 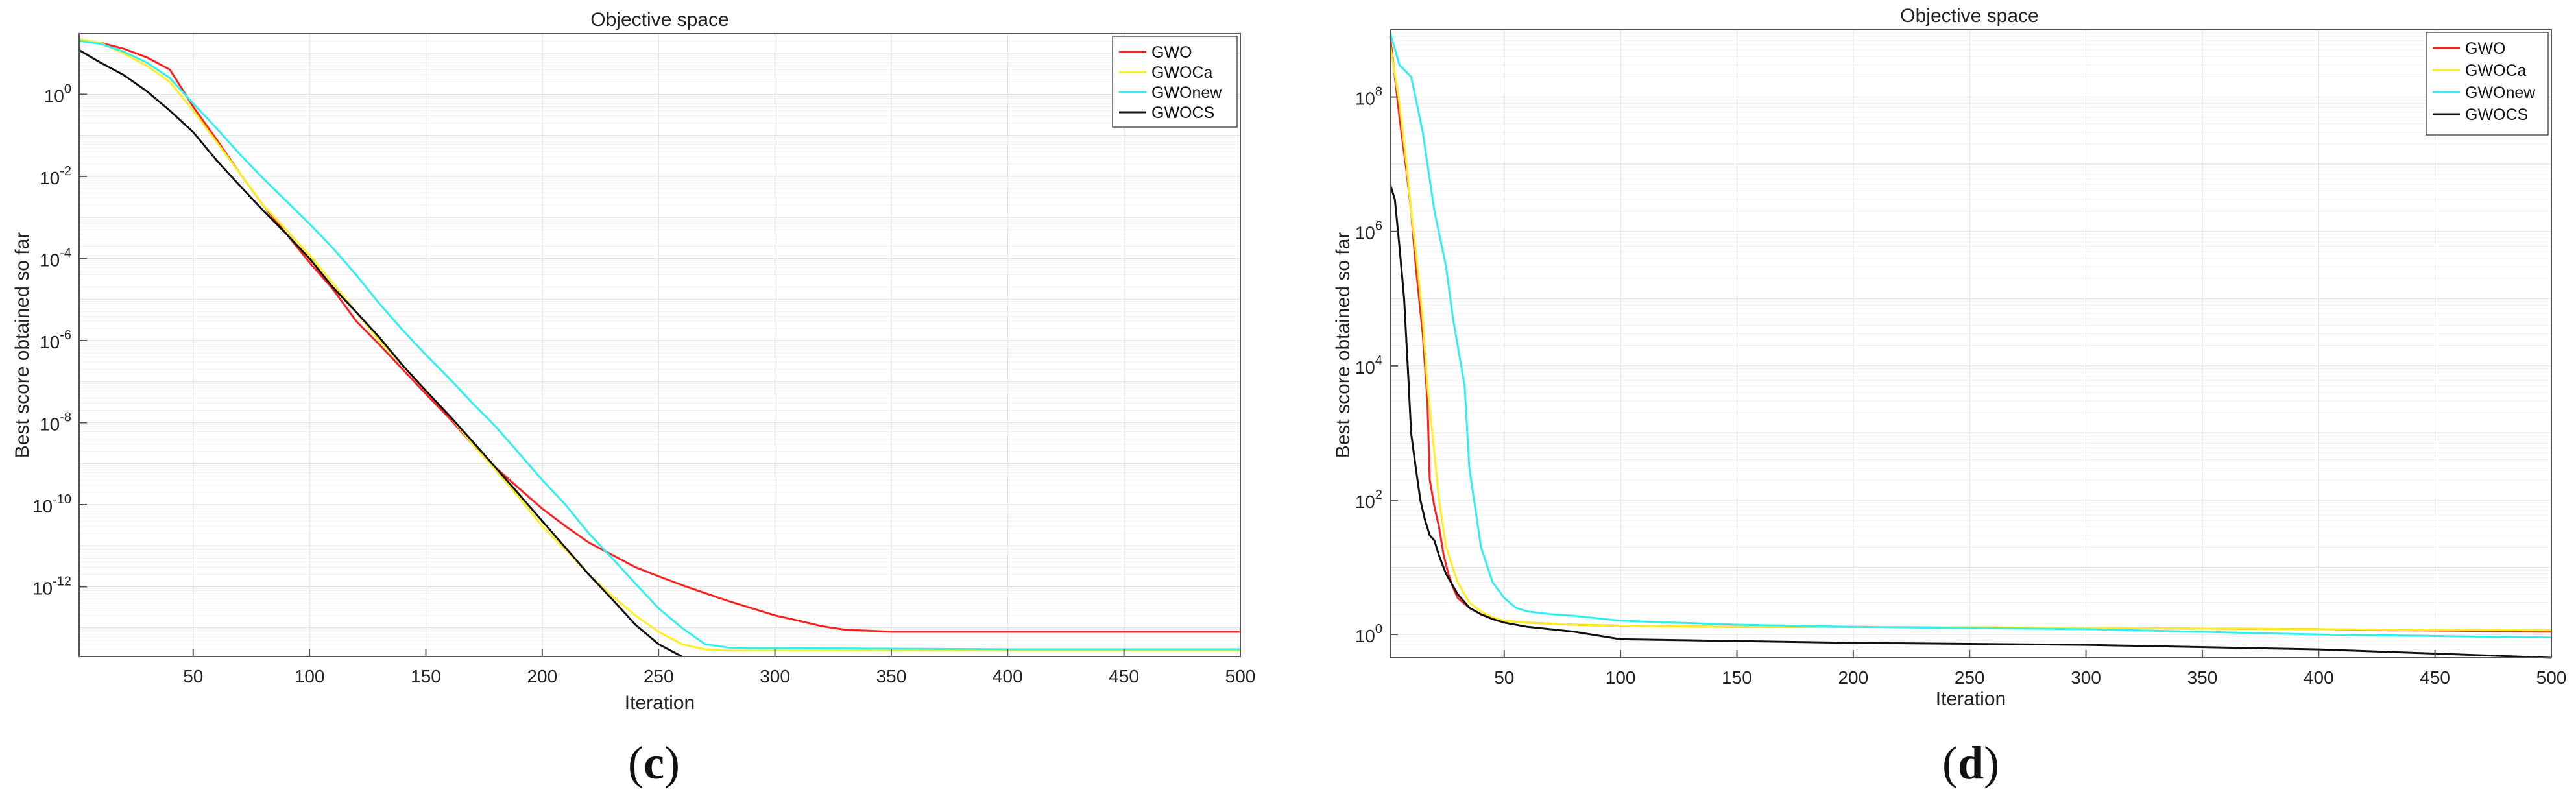 I want to click on y-tick-label: 10⁸, so click(x=1368, y=97).